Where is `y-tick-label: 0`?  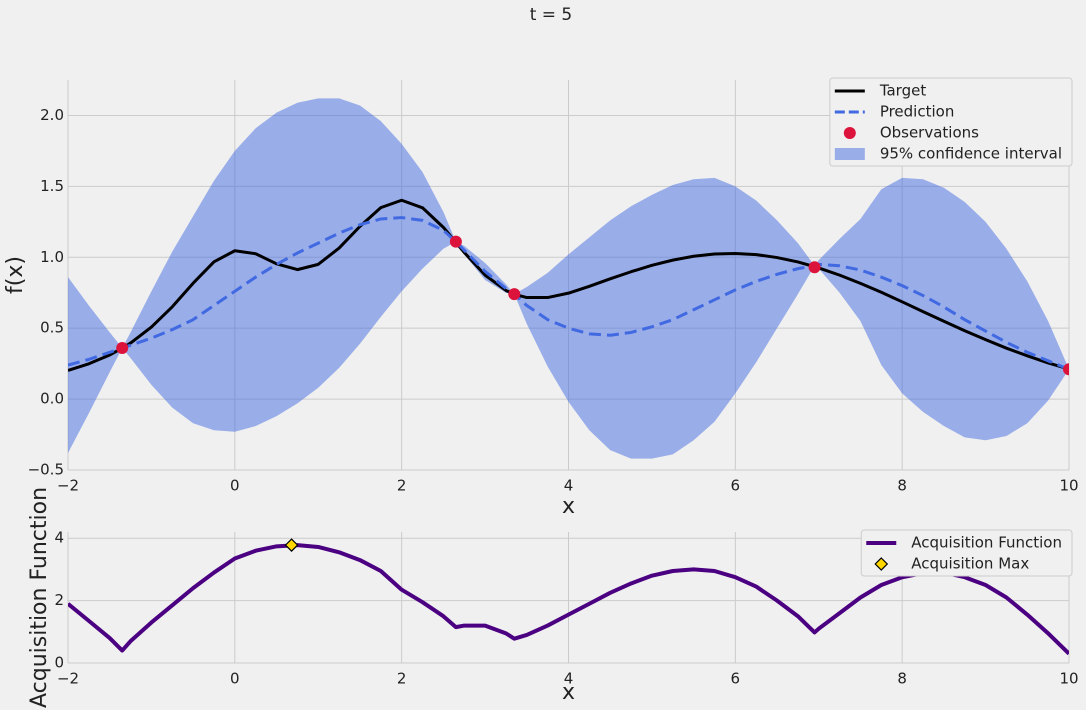 y-tick-label: 0 is located at coordinates (59, 663).